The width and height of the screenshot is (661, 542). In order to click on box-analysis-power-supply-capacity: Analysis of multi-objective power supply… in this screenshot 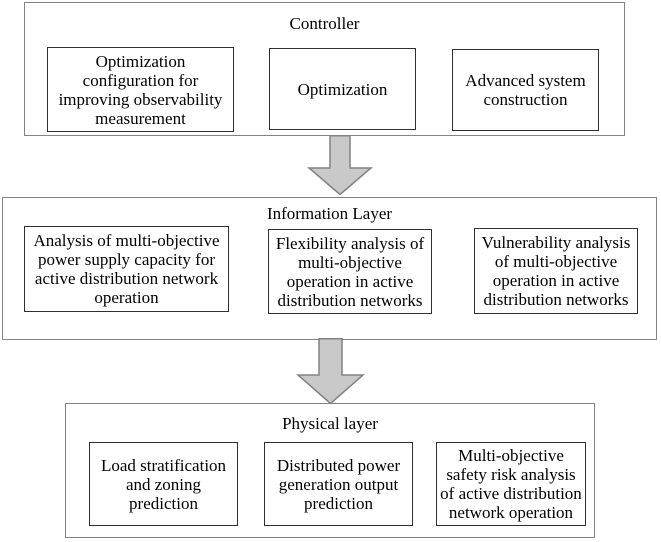, I will do `click(126, 269)`.